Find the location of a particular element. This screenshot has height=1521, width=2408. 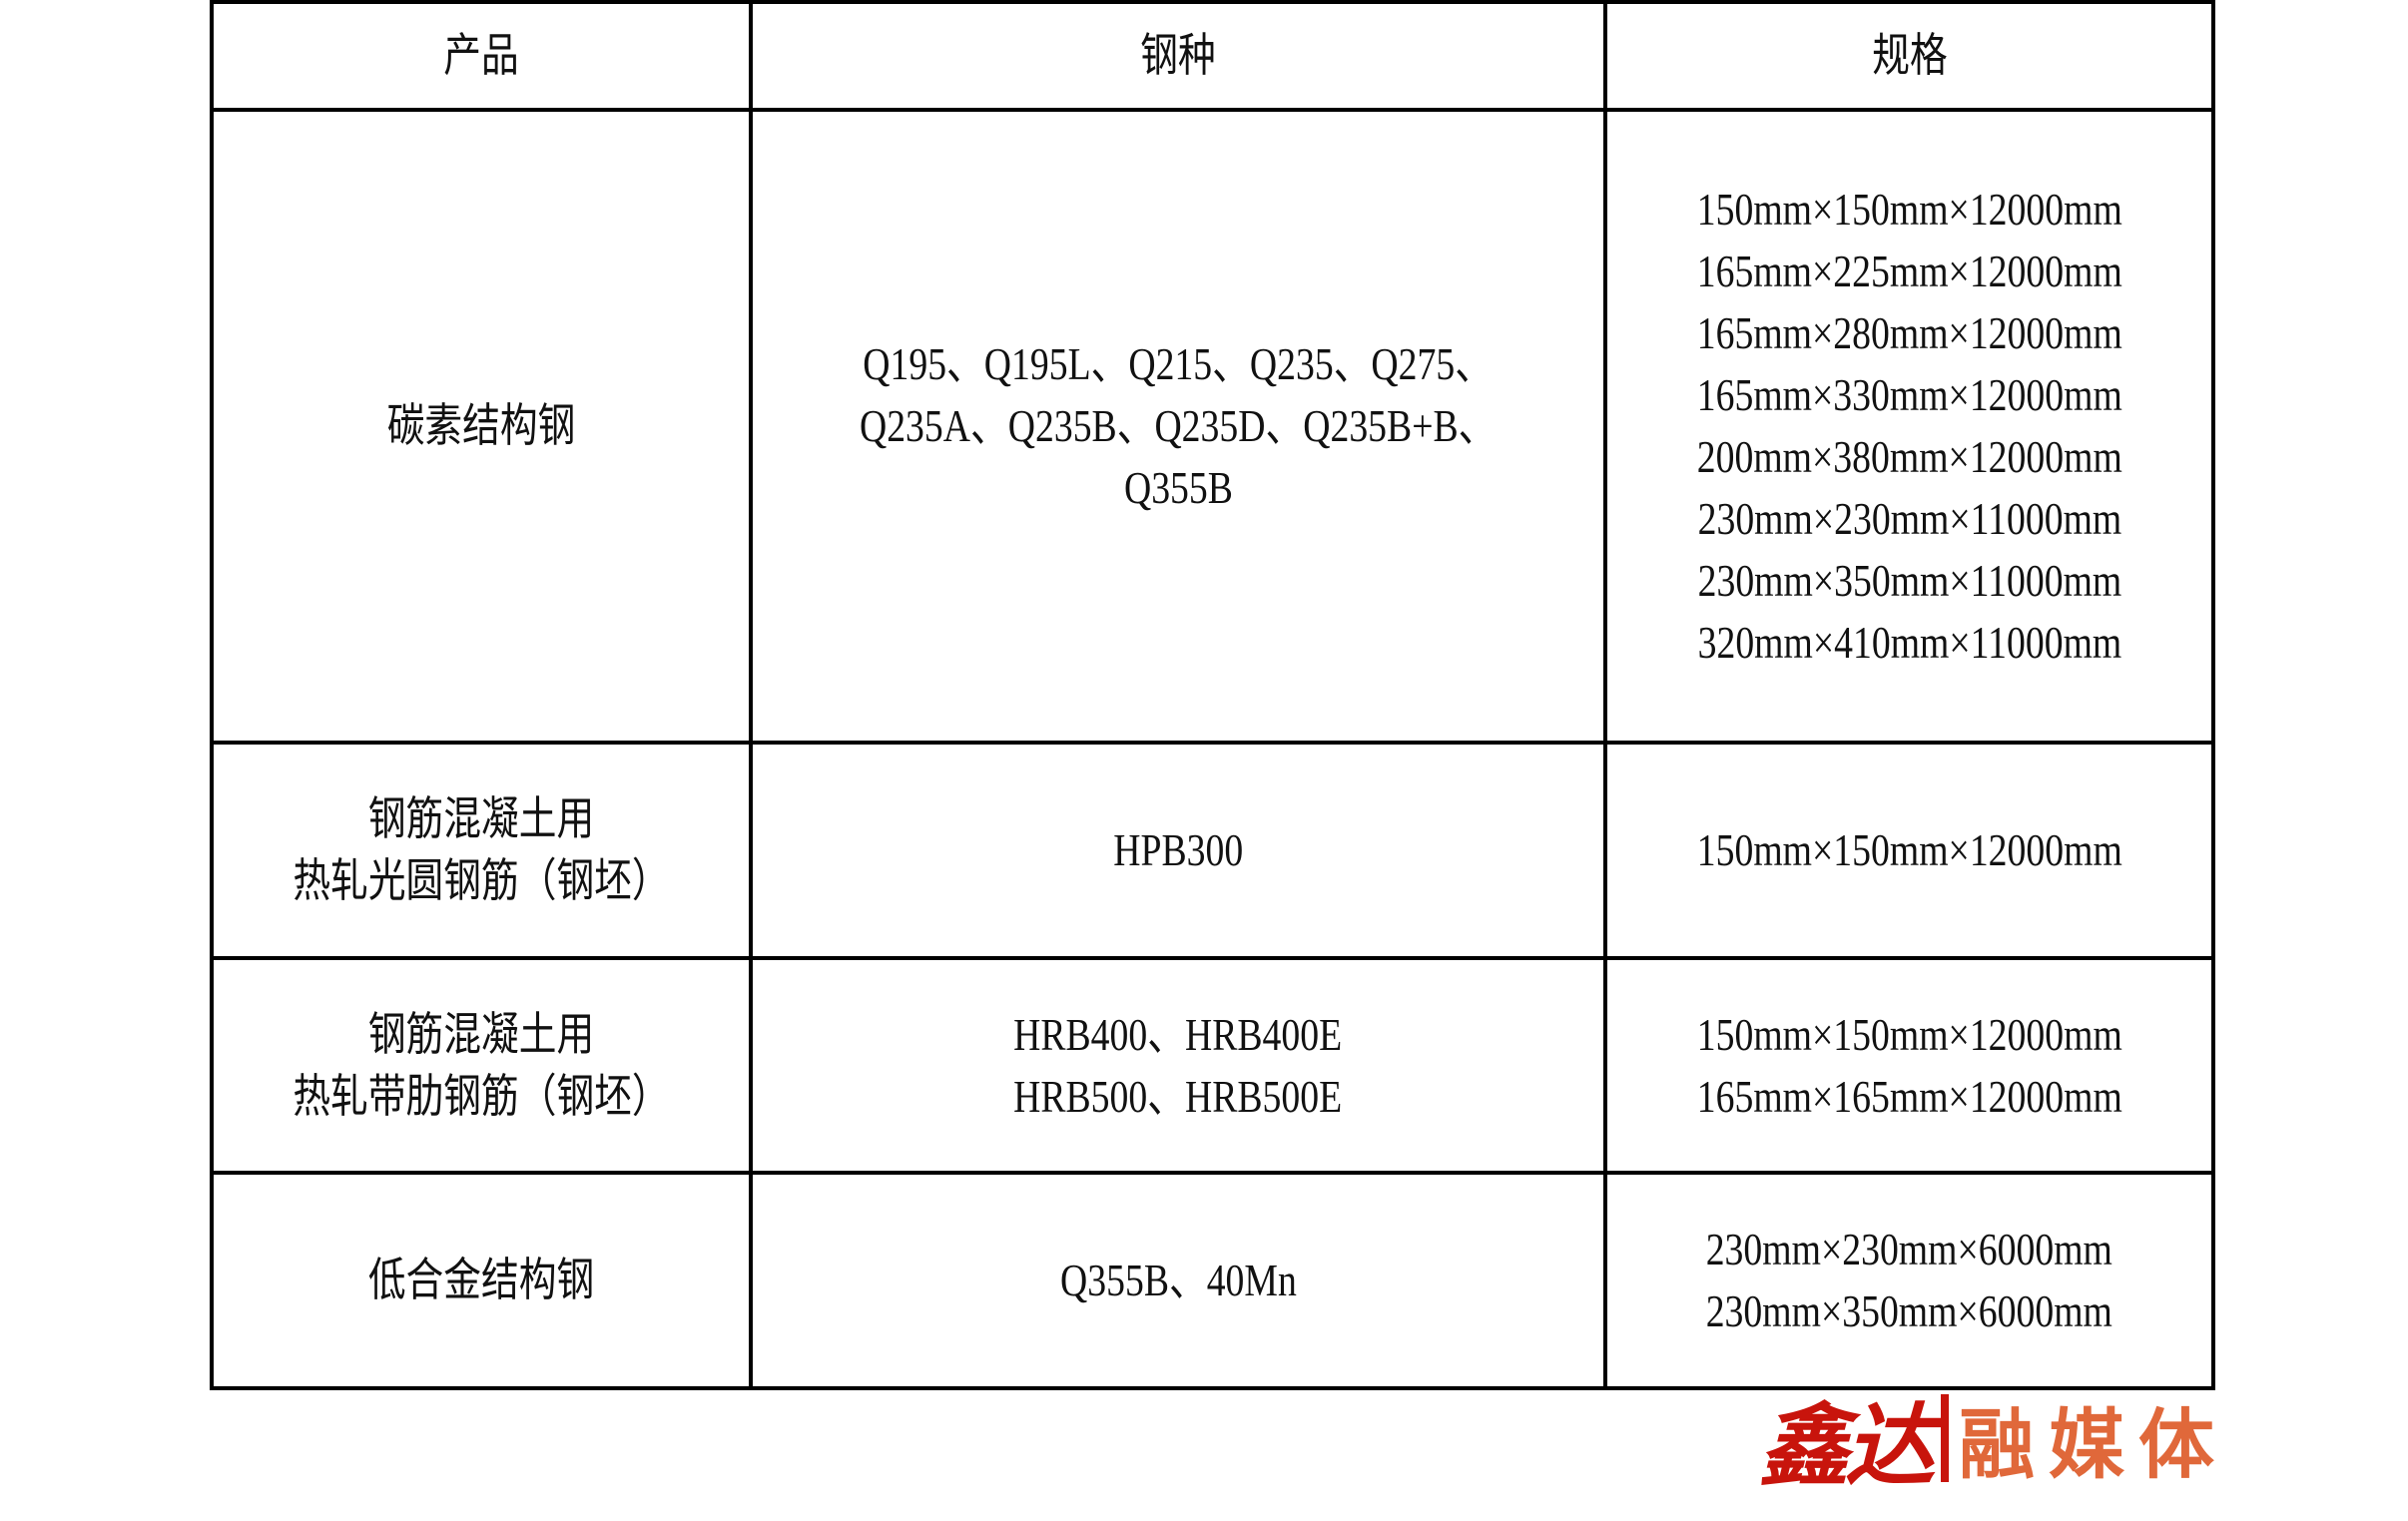

cell-line: HRB500、HRB500E is located at coordinates (1178, 1097).